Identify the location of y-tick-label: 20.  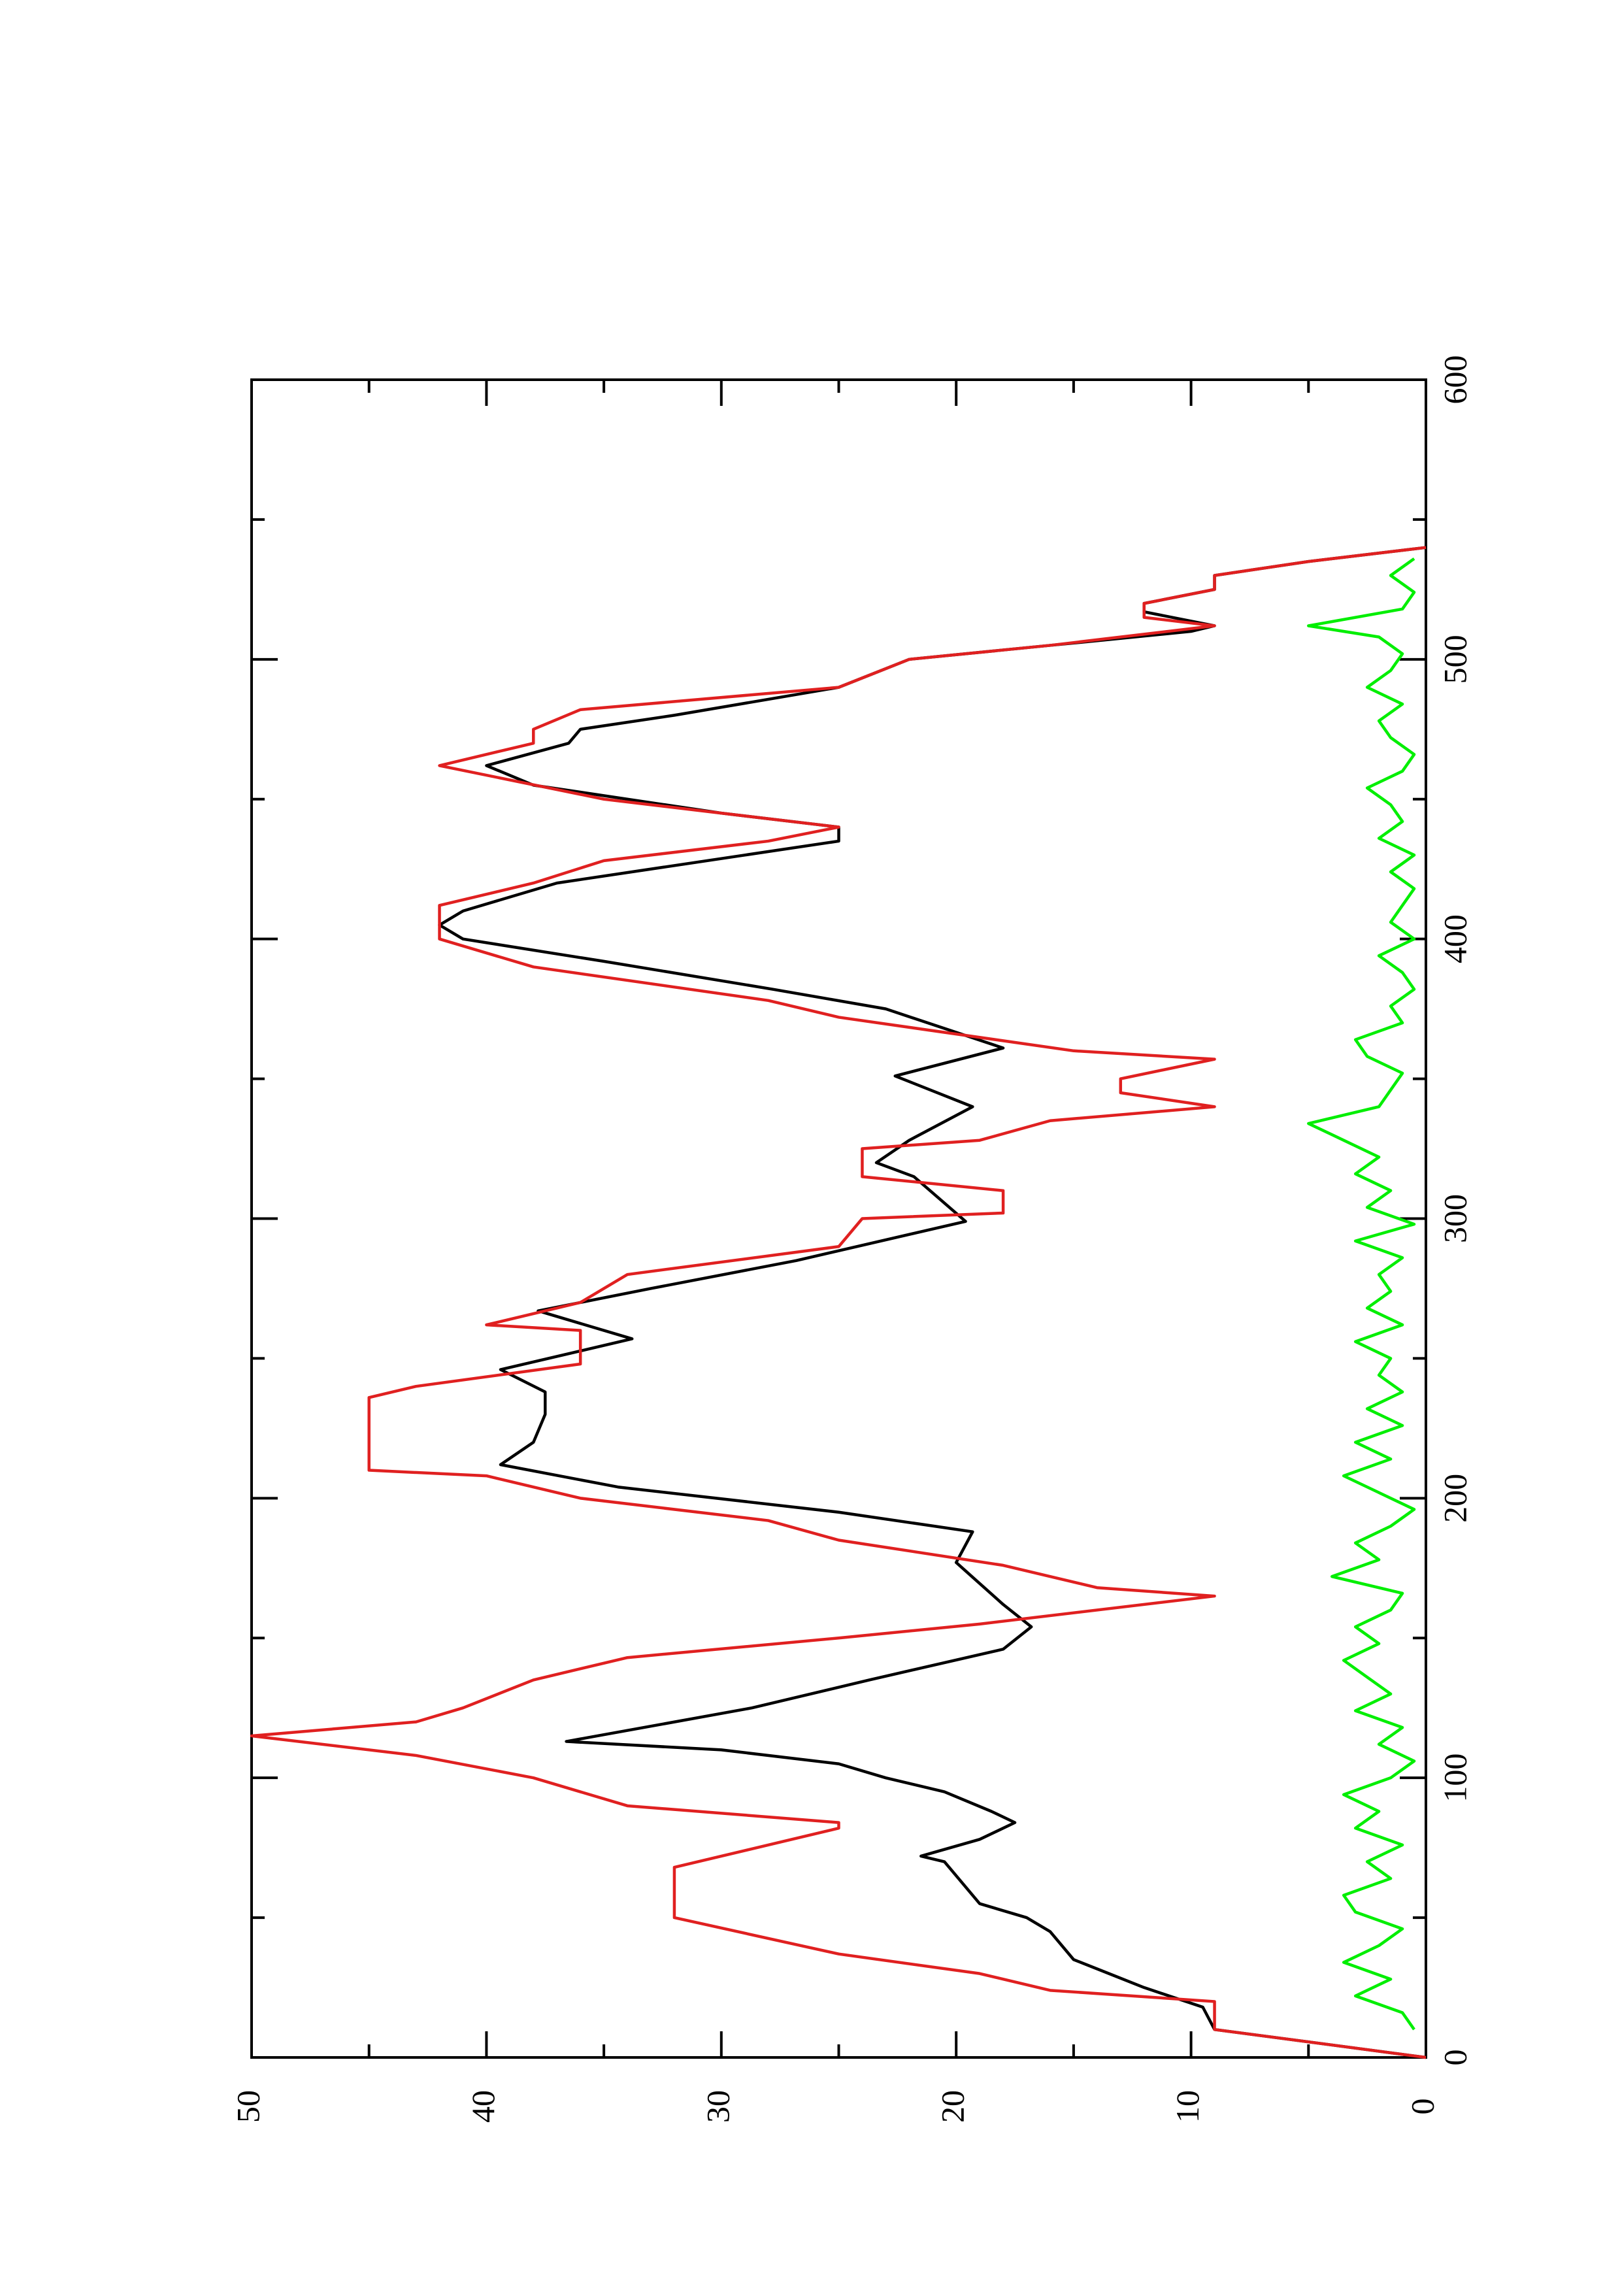
(952, 2106).